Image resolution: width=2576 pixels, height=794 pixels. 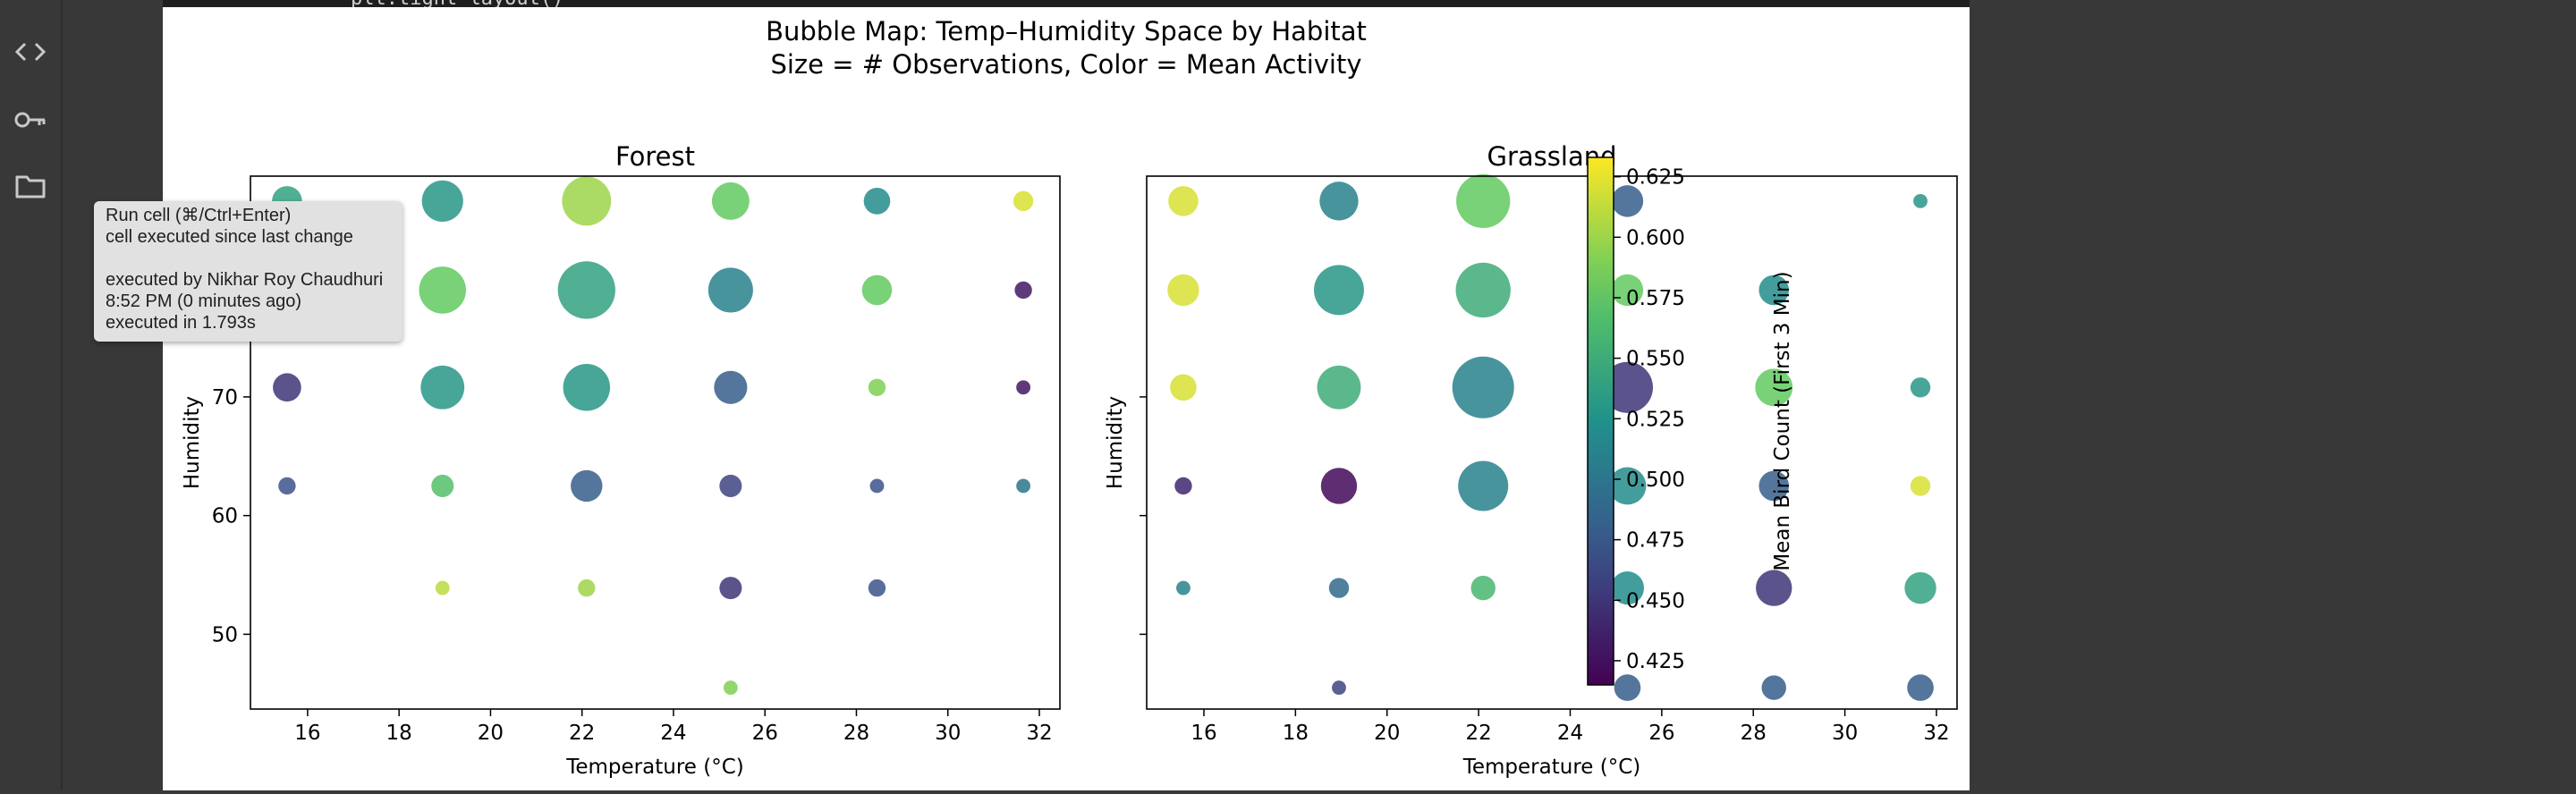 What do you see at coordinates (229, 237) in the screenshot?
I see `tooltip-line: cell executed since last change` at bounding box center [229, 237].